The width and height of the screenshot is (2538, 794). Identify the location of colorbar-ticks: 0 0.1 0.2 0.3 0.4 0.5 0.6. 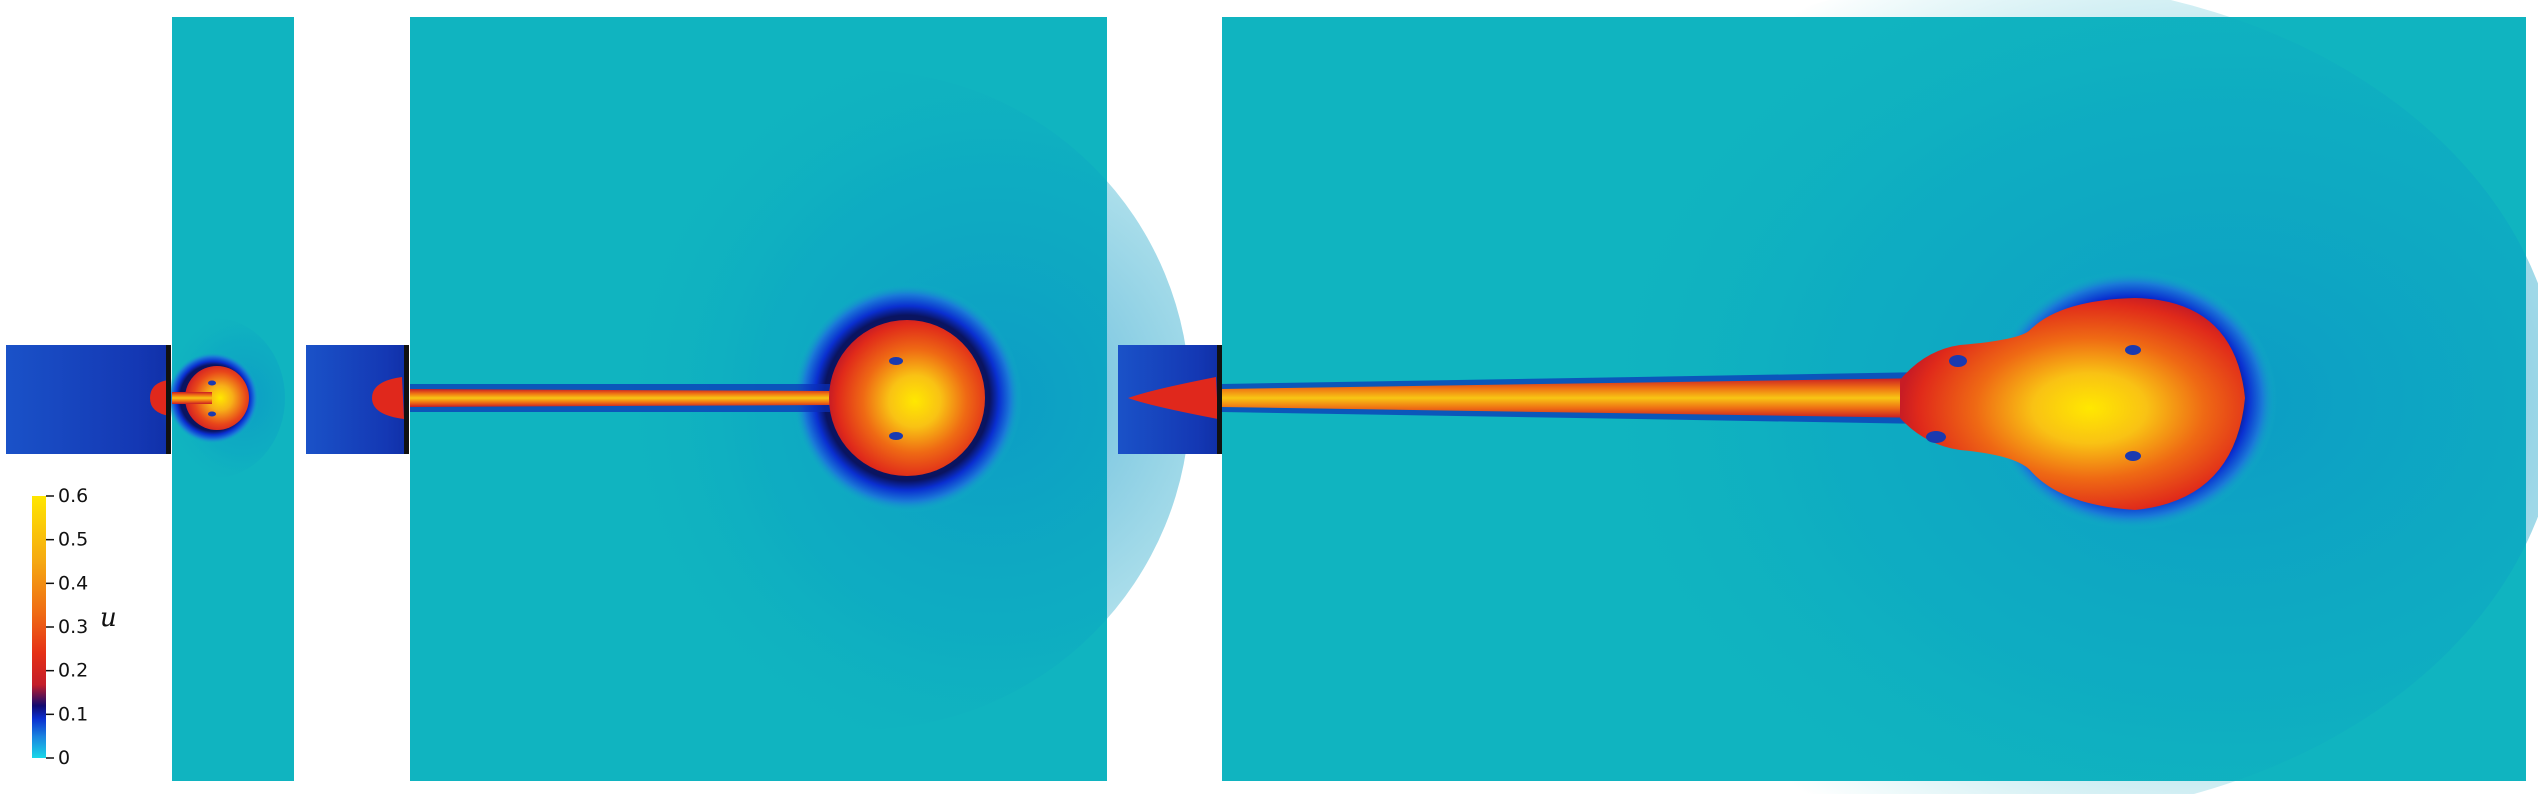
(67, 627).